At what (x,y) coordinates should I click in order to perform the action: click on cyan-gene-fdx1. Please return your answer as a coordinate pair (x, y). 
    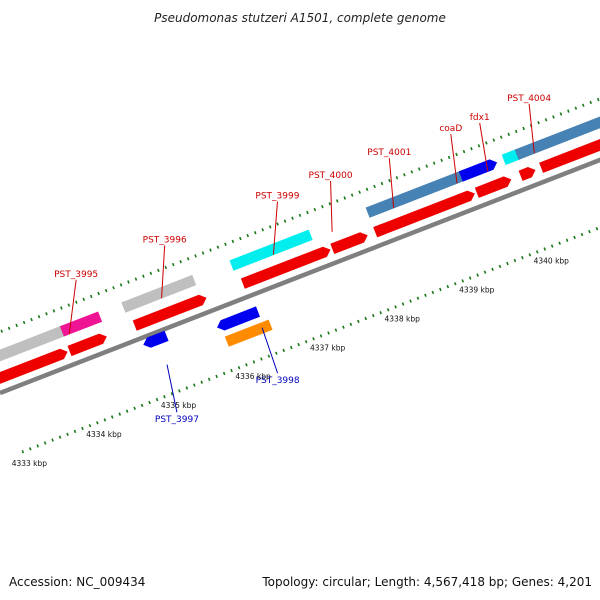
    Looking at the image, I should click on (511, 156).